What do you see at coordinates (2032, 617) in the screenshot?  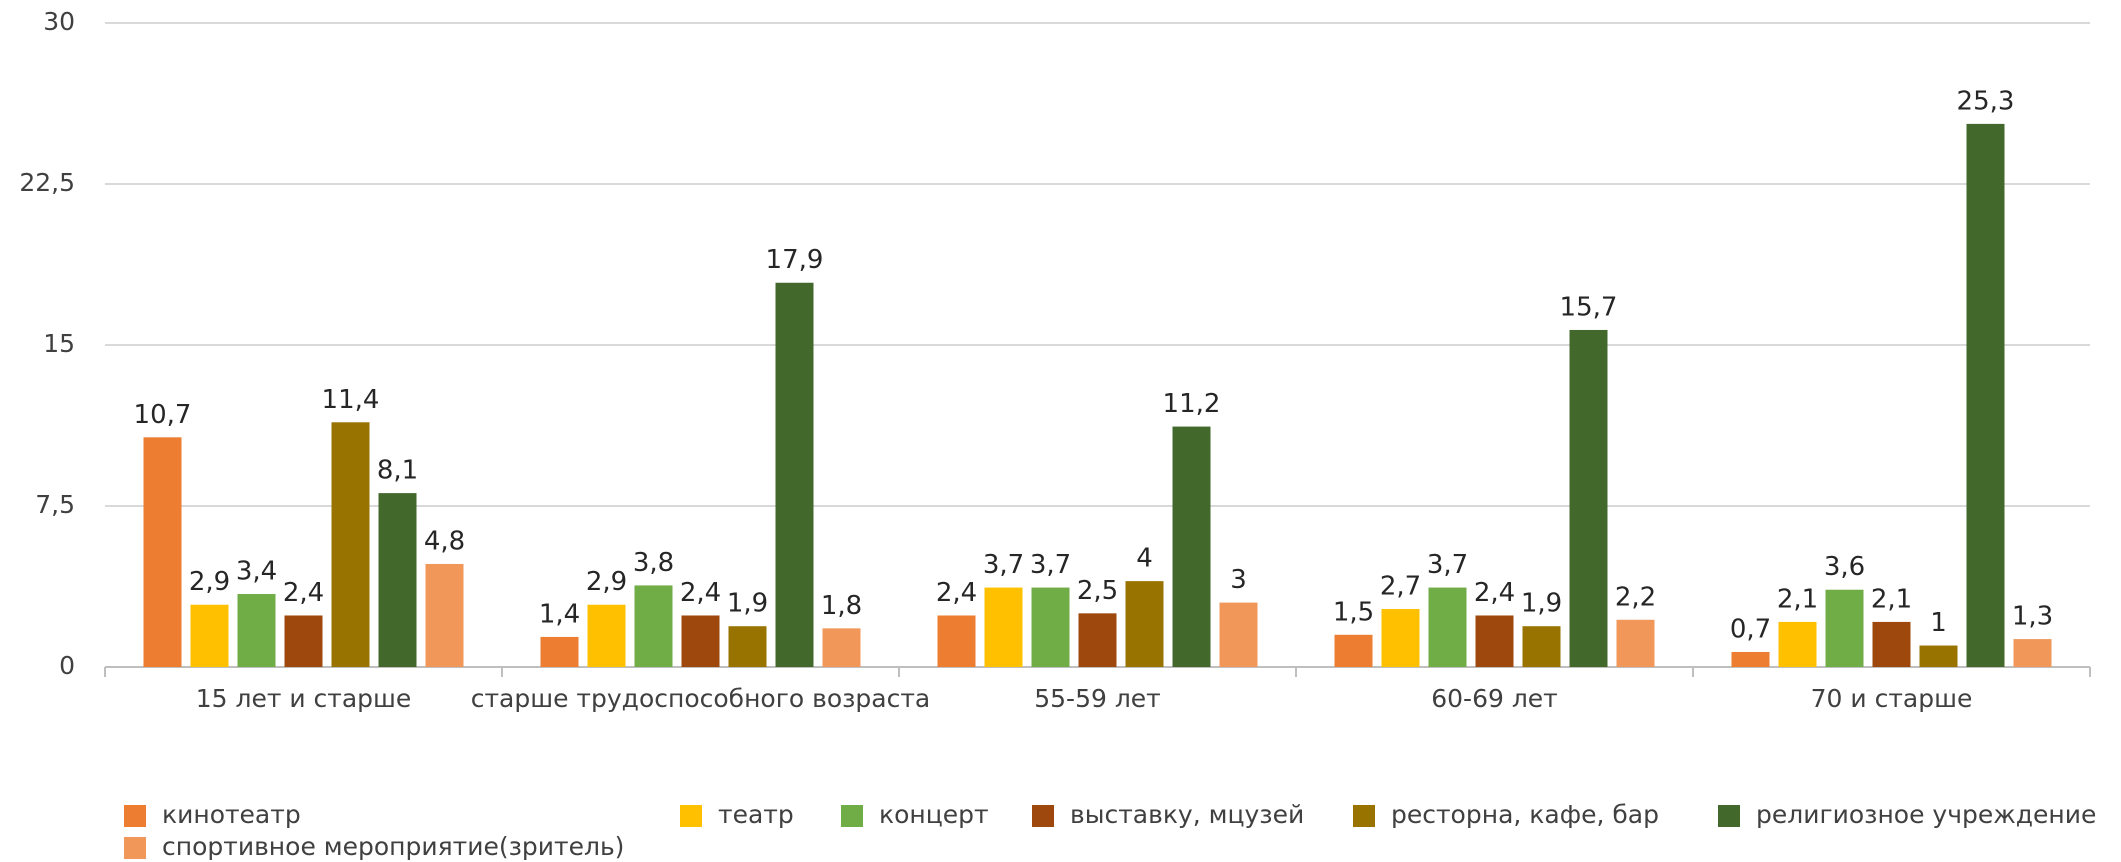 I see `data-label: 1,3` at bounding box center [2032, 617].